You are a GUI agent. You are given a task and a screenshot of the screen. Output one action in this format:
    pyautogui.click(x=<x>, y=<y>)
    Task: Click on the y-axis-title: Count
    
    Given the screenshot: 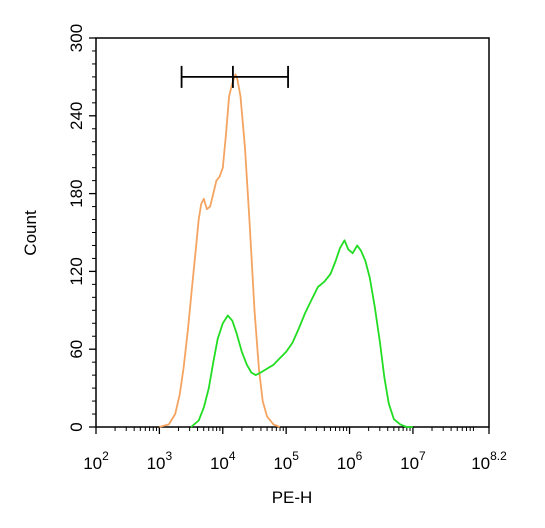 What is the action you would take?
    pyautogui.click(x=30, y=233)
    